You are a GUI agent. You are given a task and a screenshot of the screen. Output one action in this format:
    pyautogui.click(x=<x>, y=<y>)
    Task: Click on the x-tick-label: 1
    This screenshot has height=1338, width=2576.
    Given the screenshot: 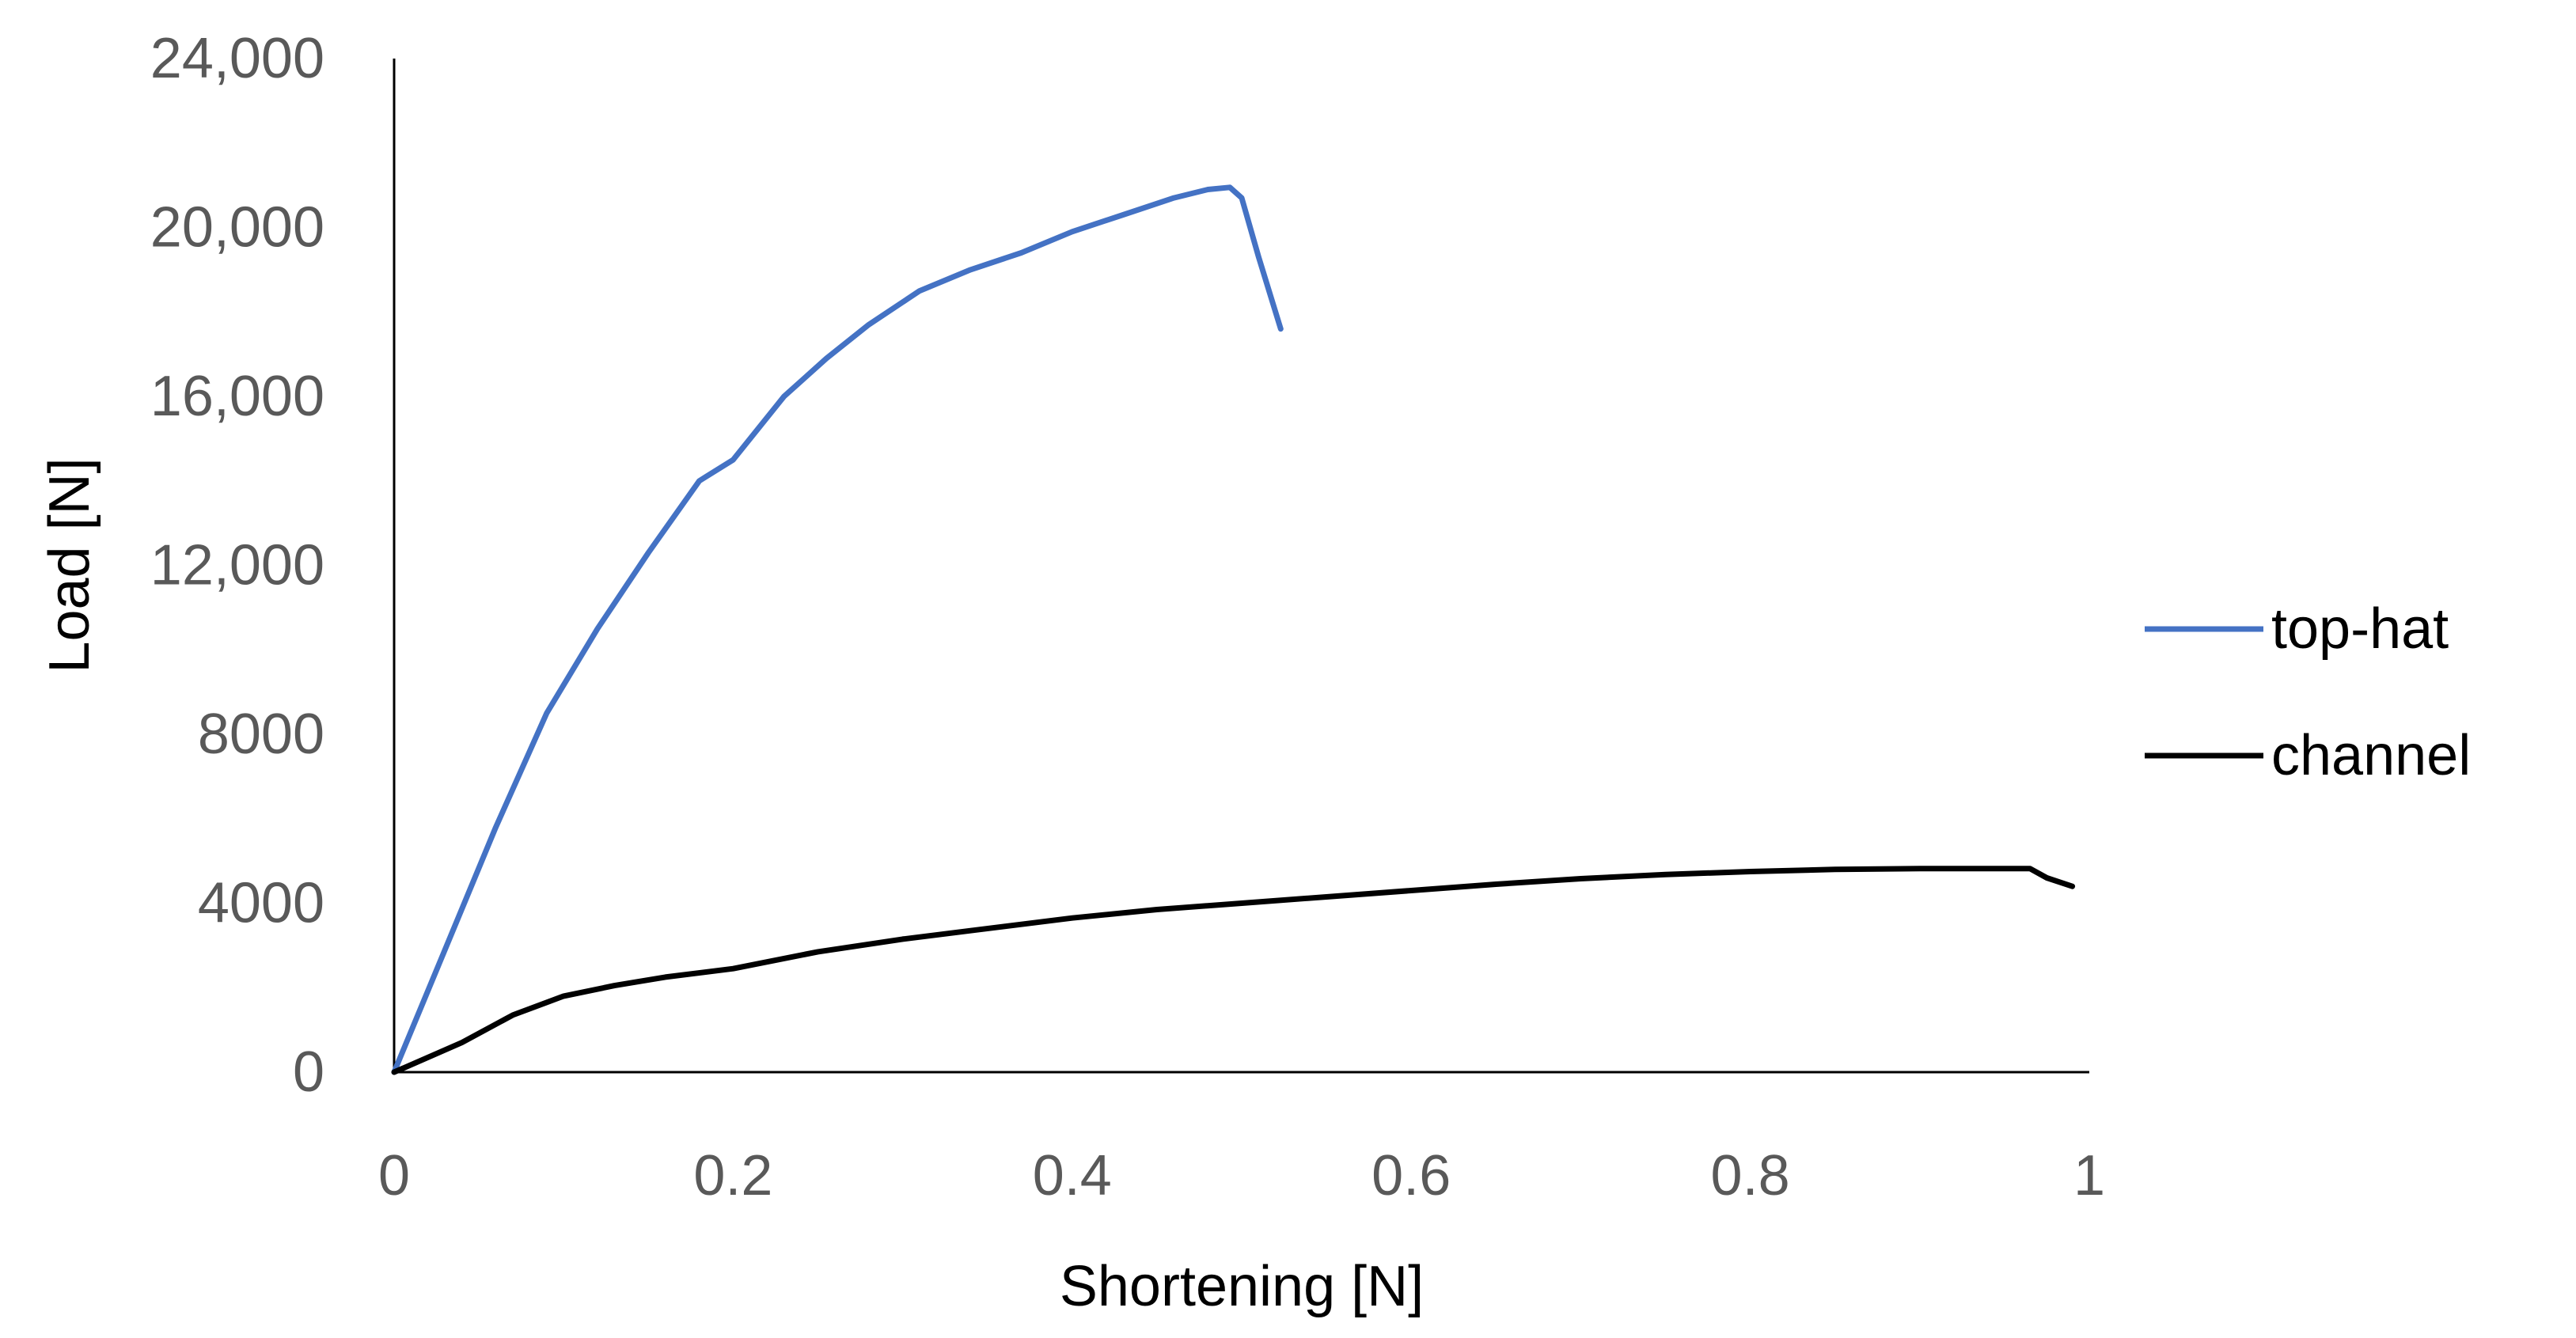 What is the action you would take?
    pyautogui.click(x=2089, y=1175)
    